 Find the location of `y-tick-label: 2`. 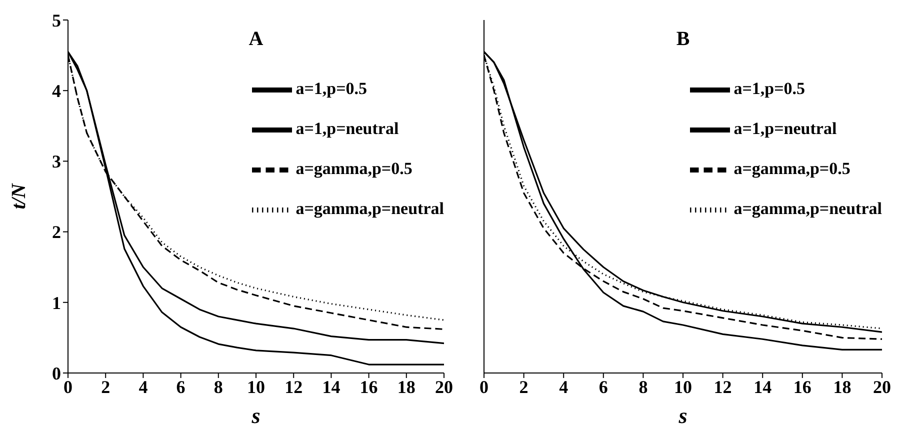

y-tick-label: 2 is located at coordinates (56, 232).